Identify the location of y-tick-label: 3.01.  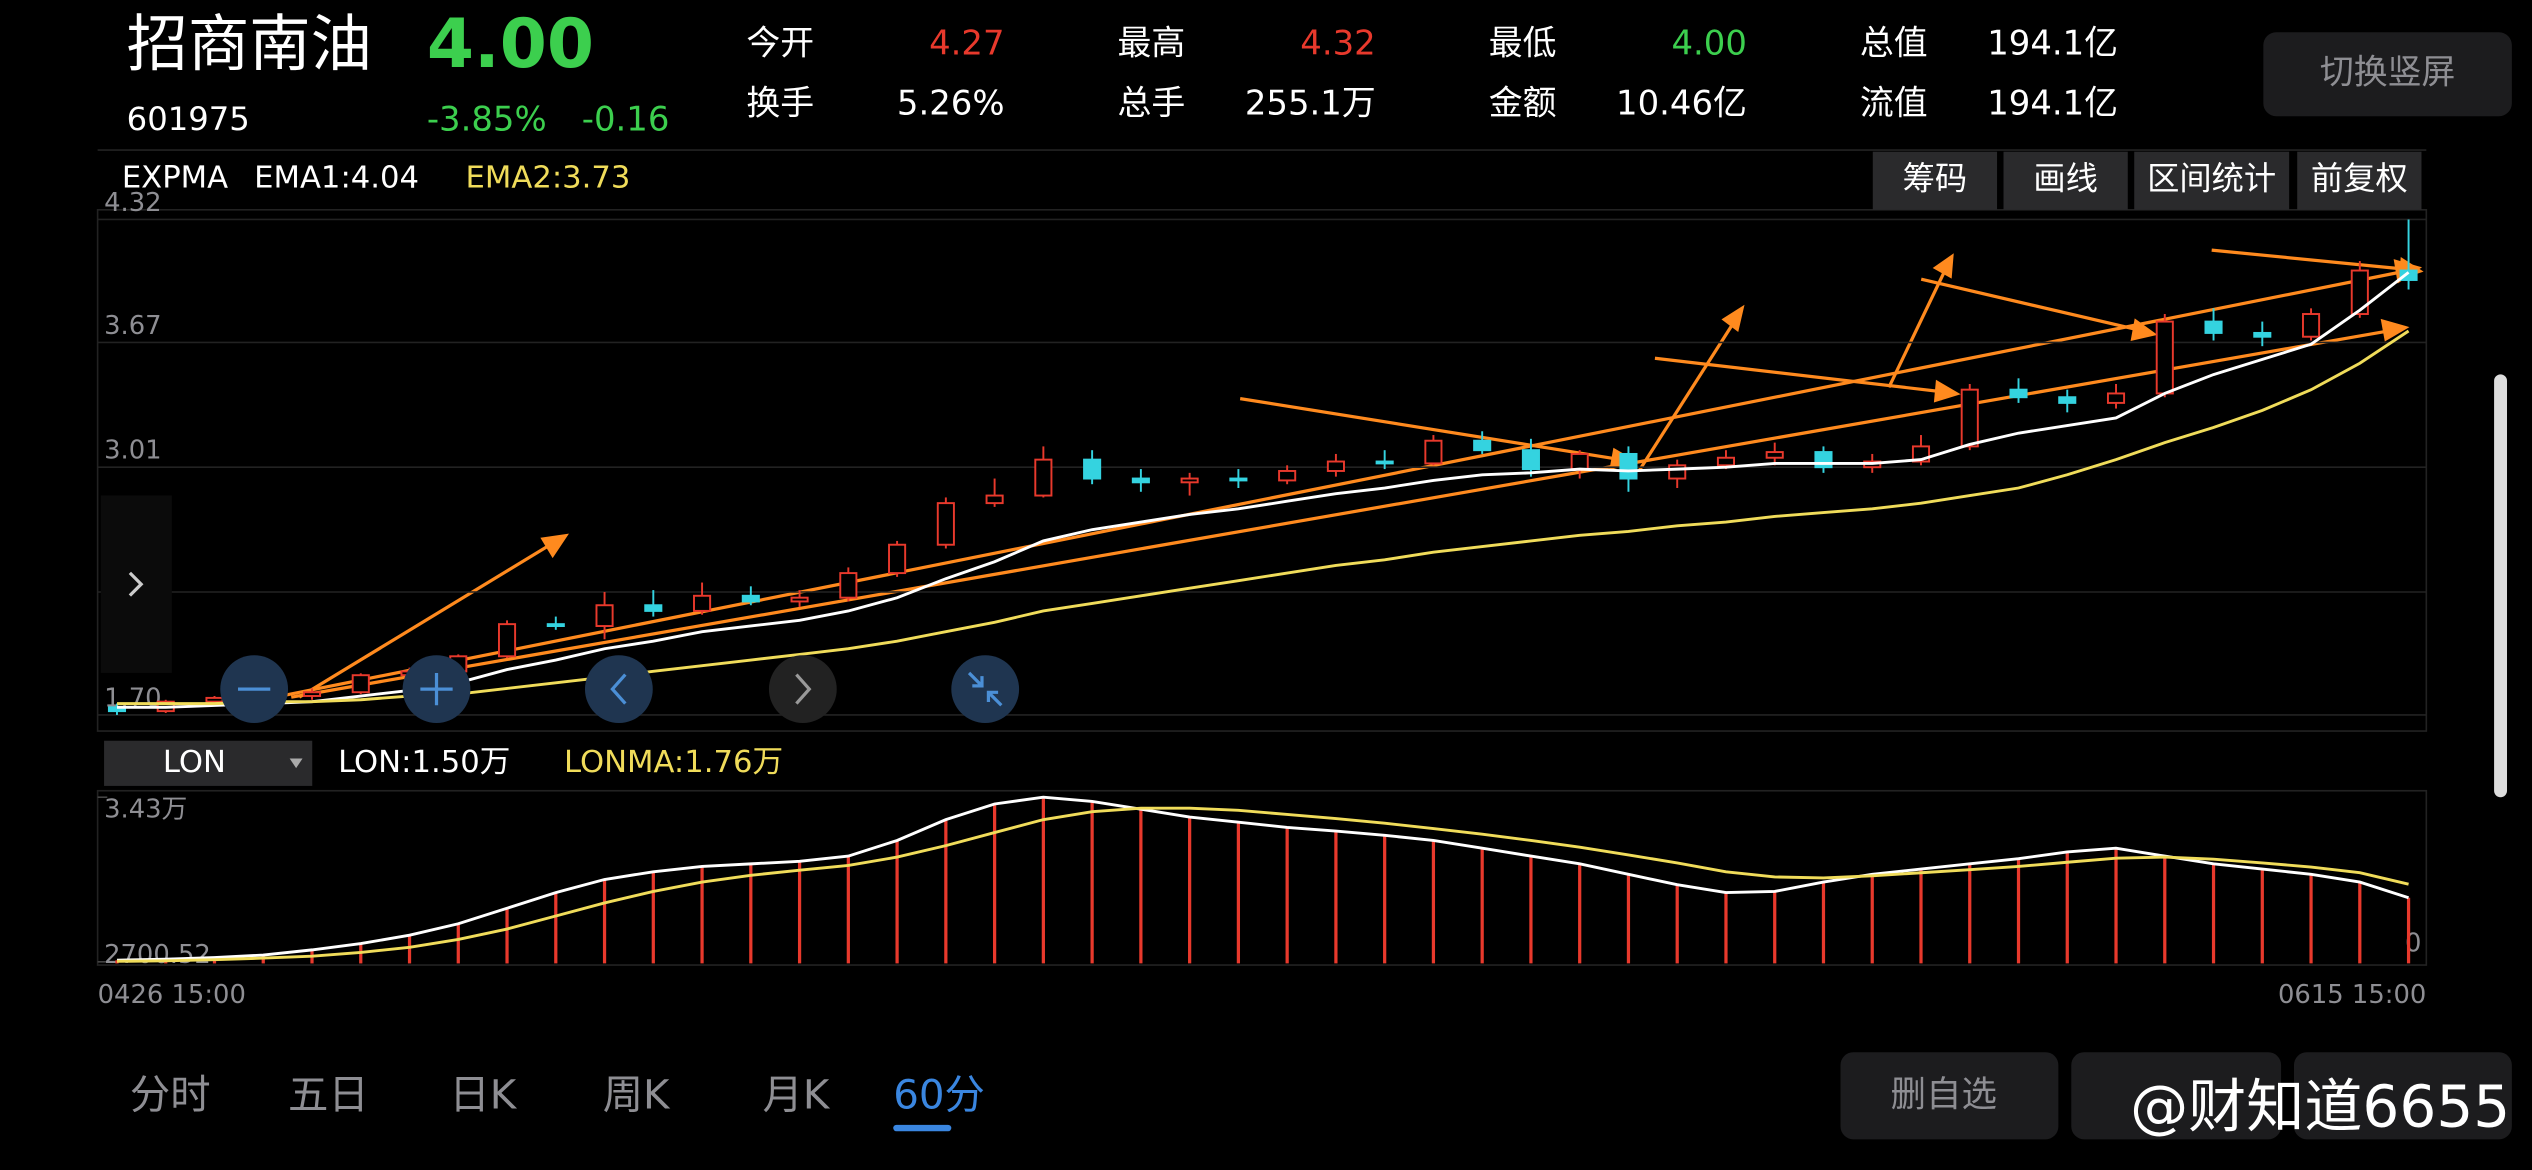
(132, 451).